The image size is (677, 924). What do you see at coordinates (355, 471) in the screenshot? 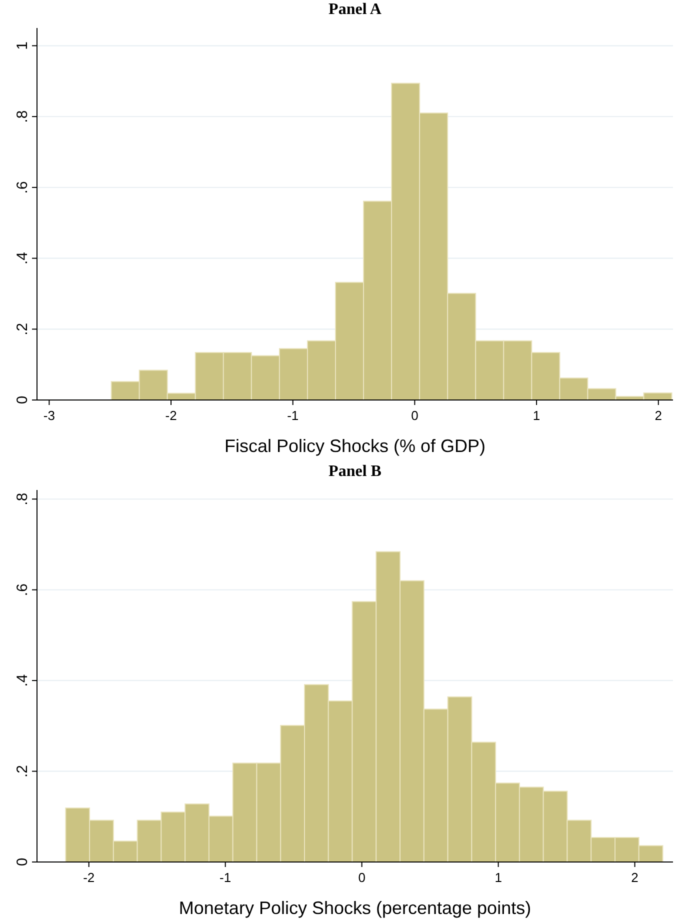
I see `chart-title: Panel B` at bounding box center [355, 471].